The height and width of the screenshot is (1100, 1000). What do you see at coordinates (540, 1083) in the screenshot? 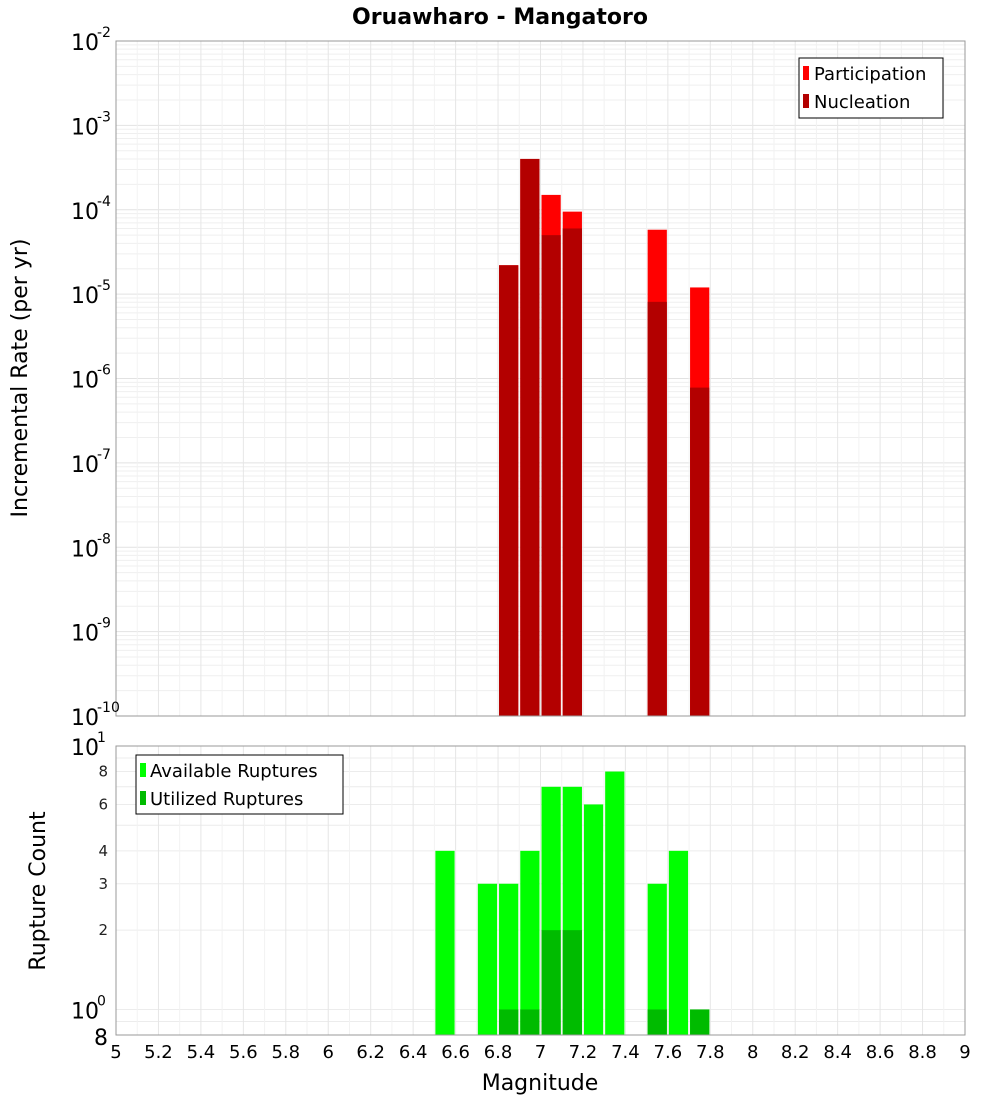
I see `x-axis-label: Magnitude` at bounding box center [540, 1083].